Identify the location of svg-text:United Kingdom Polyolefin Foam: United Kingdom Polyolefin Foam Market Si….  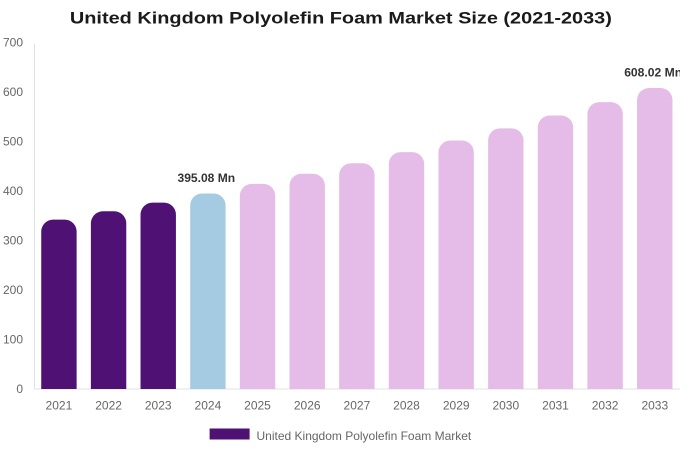
(341, 18).